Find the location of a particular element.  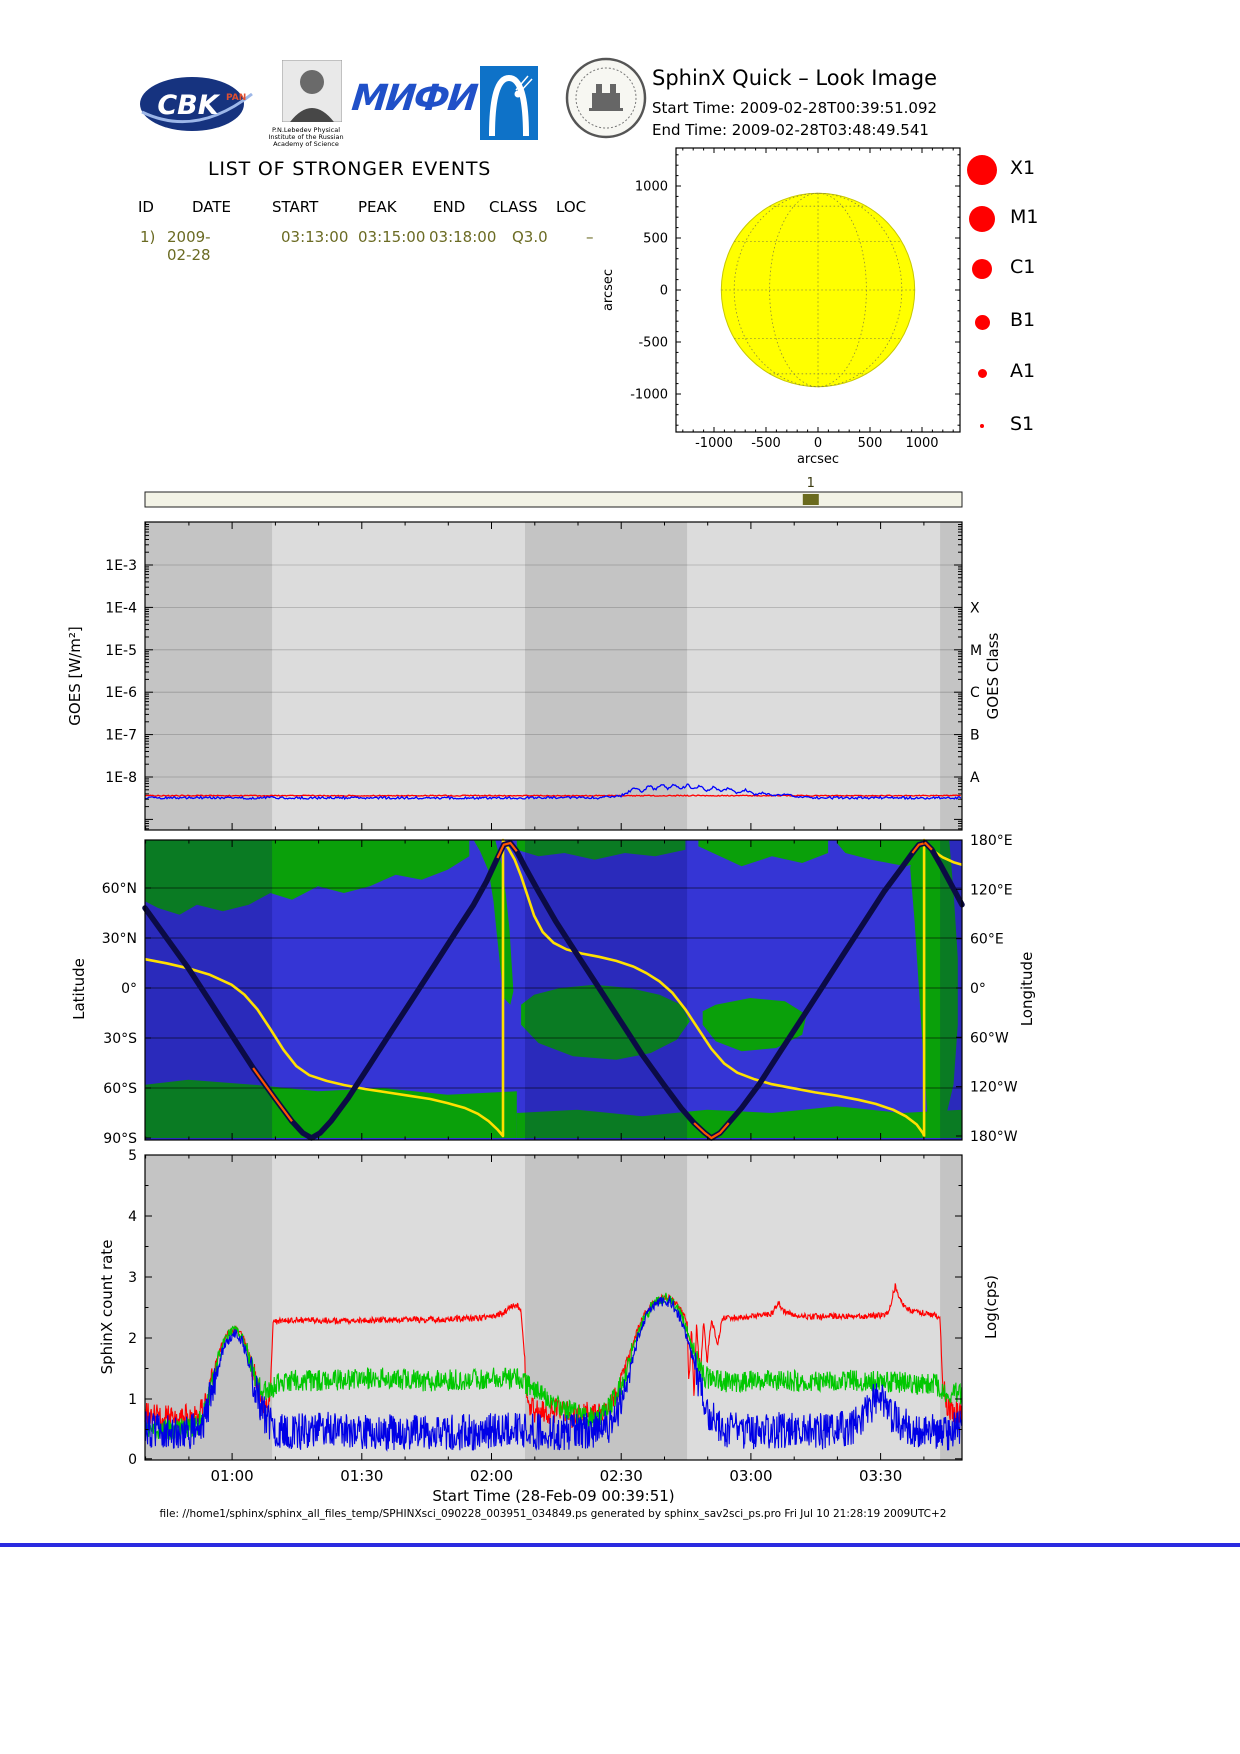

latitude-tick-label: 90°S is located at coordinates (120, 1139).